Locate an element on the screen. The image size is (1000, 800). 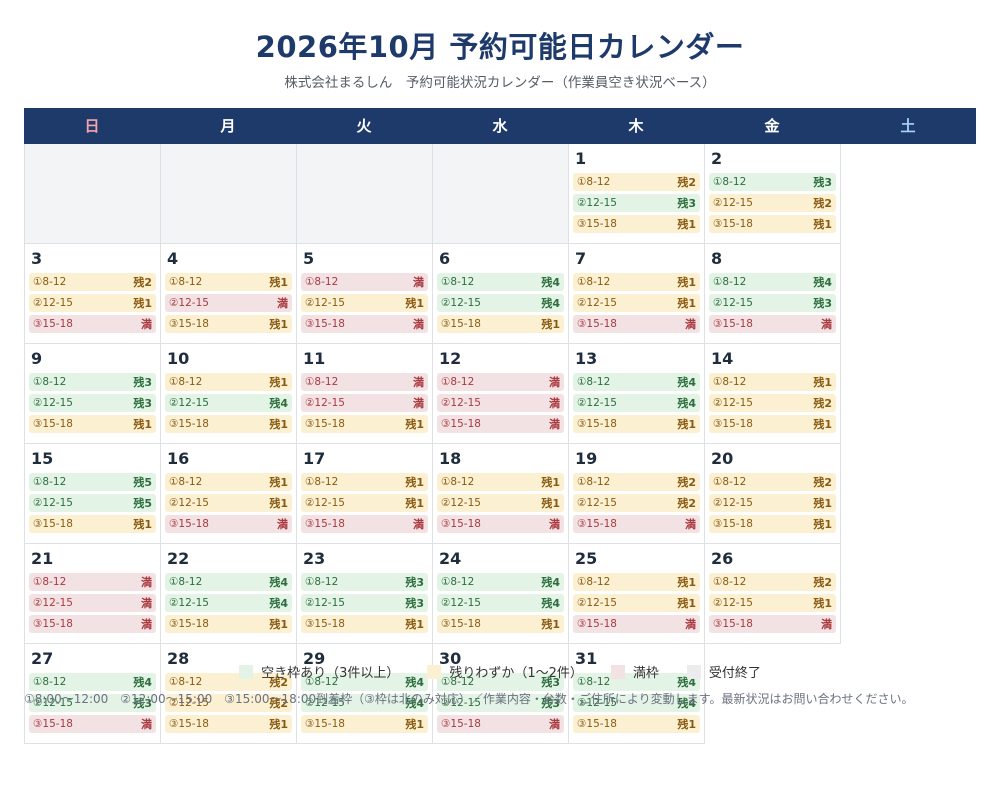
day-cell: 11 ①8-12 満 ②12-15 満 ③15-18 残1 is located at coordinates (365, 394).